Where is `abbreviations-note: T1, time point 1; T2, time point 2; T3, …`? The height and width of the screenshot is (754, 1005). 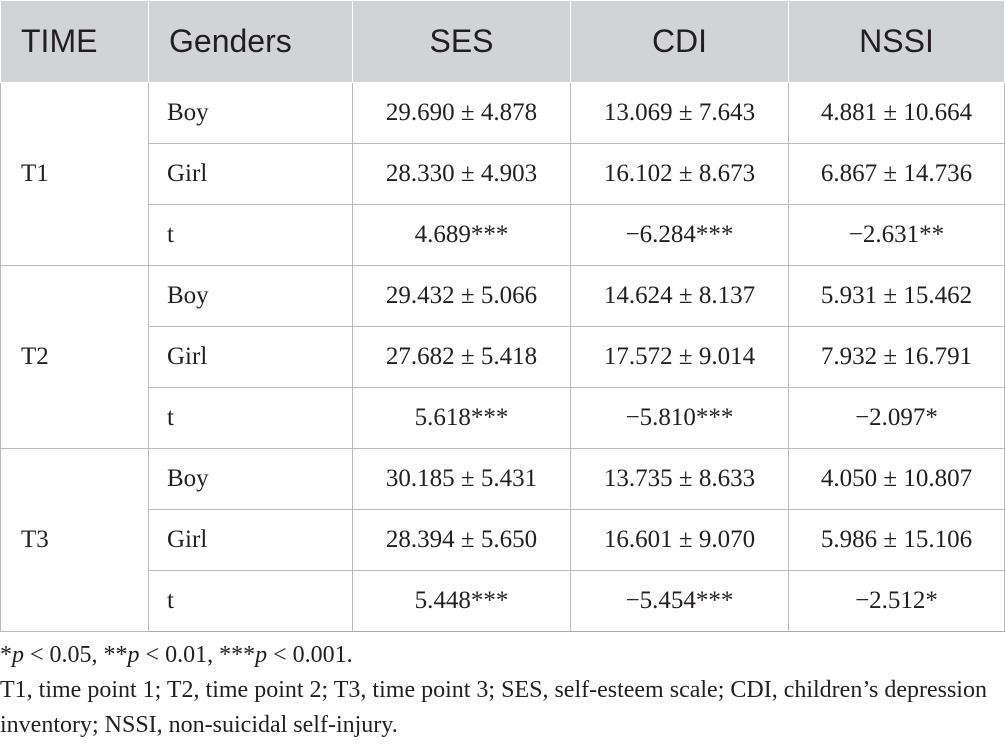 abbreviations-note: T1, time point 1; T2, time point 2; T3, … is located at coordinates (493, 707).